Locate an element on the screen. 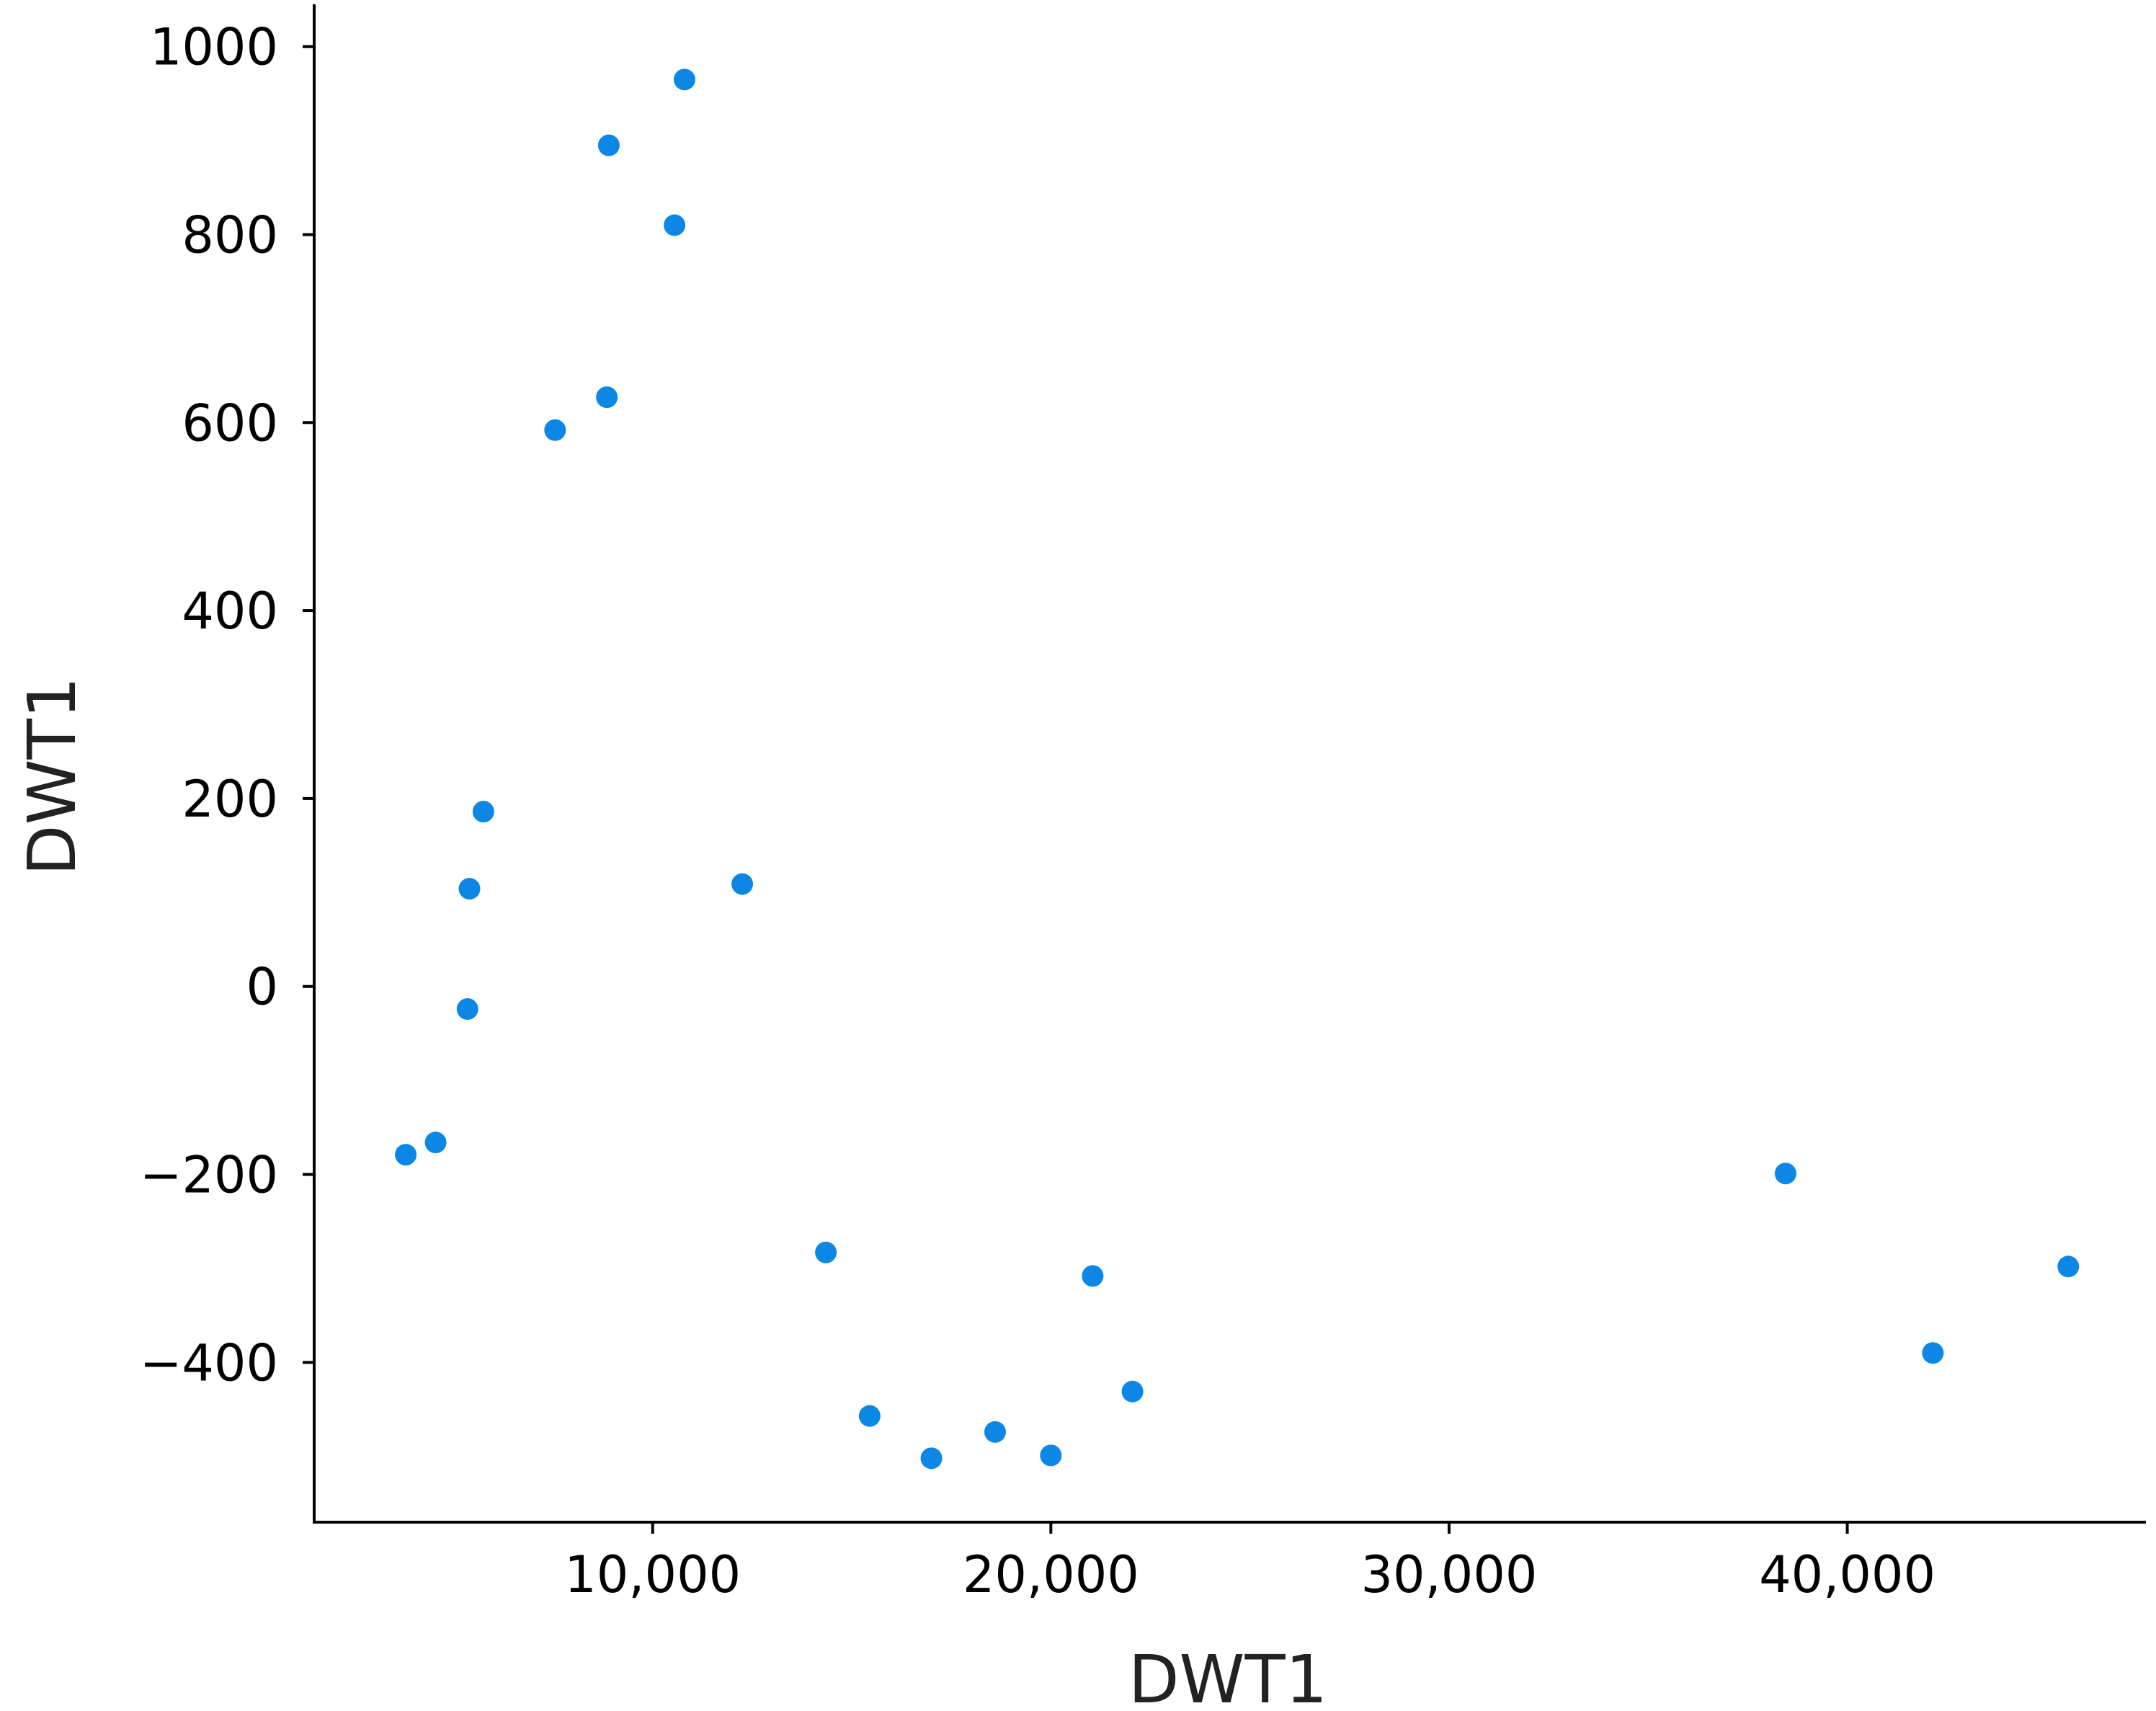  y-tick-label: 0 is located at coordinates (262, 987).